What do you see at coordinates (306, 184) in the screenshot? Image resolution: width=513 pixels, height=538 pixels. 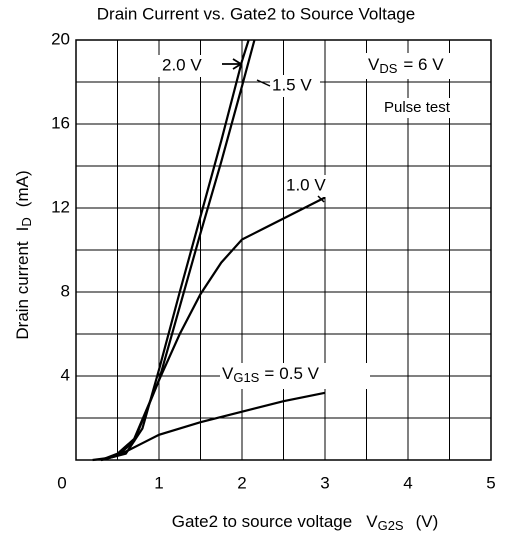 I see `series-label: 1.0 V` at bounding box center [306, 184].